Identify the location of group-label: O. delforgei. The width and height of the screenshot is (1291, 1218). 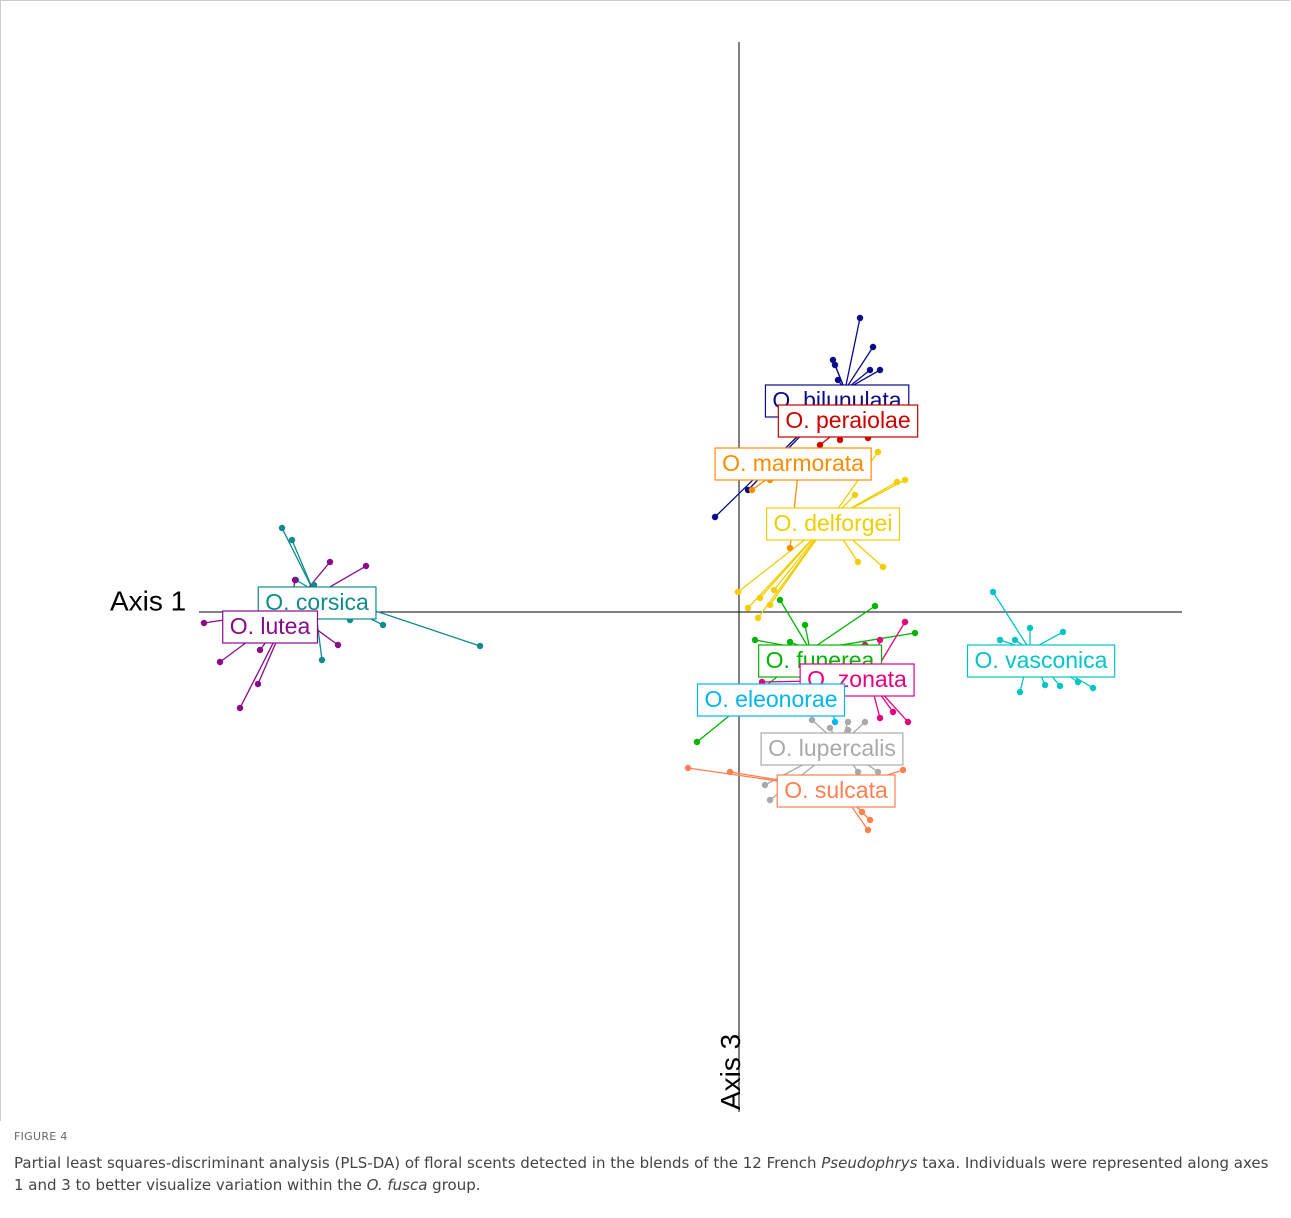
(833, 524).